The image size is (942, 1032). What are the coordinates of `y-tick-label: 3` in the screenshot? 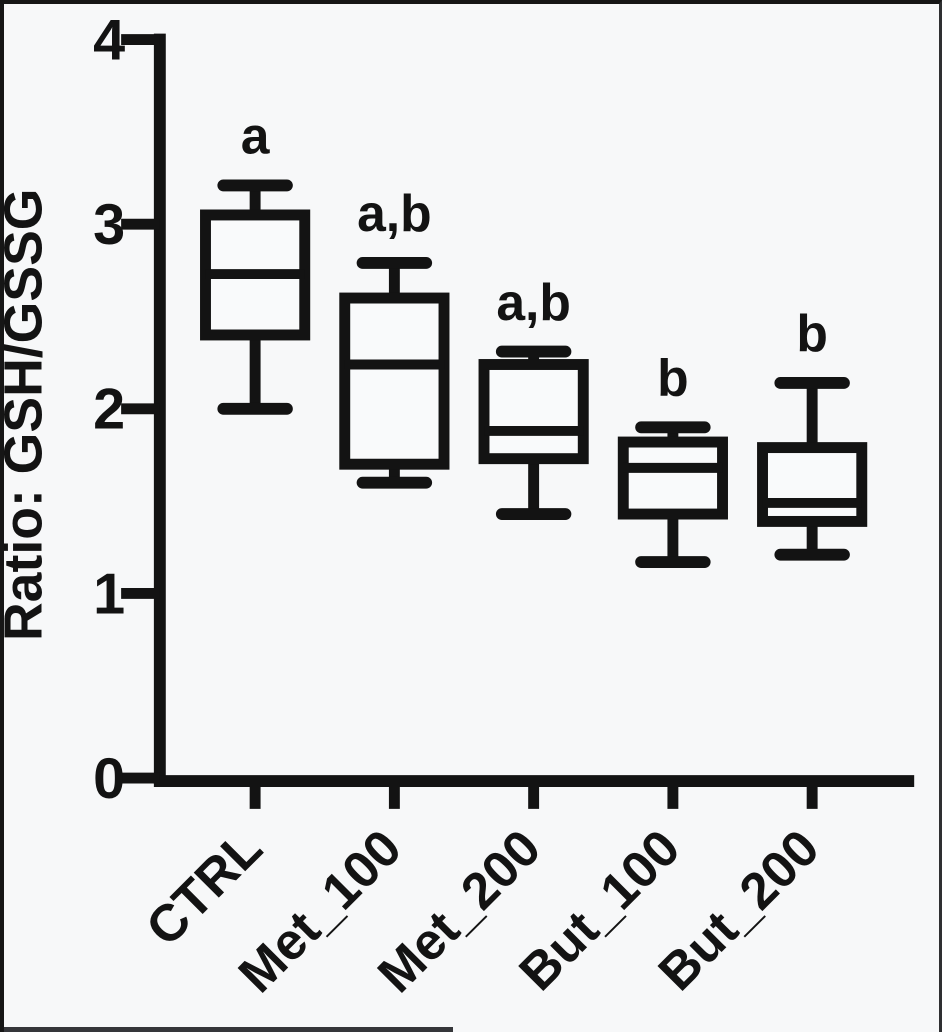 It's located at (109, 225).